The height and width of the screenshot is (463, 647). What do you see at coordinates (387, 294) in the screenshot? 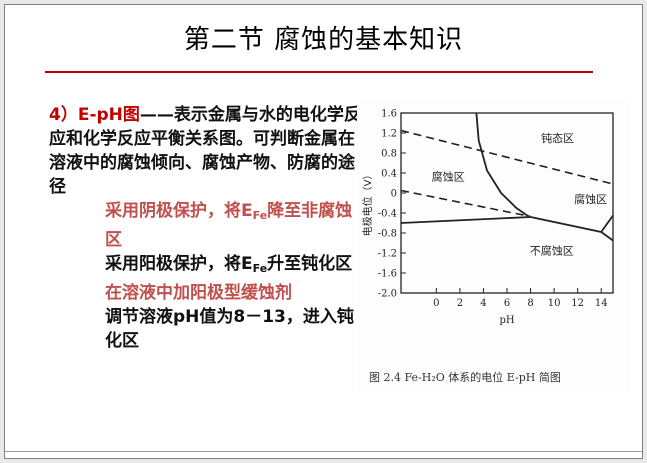
I see `y-tick-label: -2.0` at bounding box center [387, 294].